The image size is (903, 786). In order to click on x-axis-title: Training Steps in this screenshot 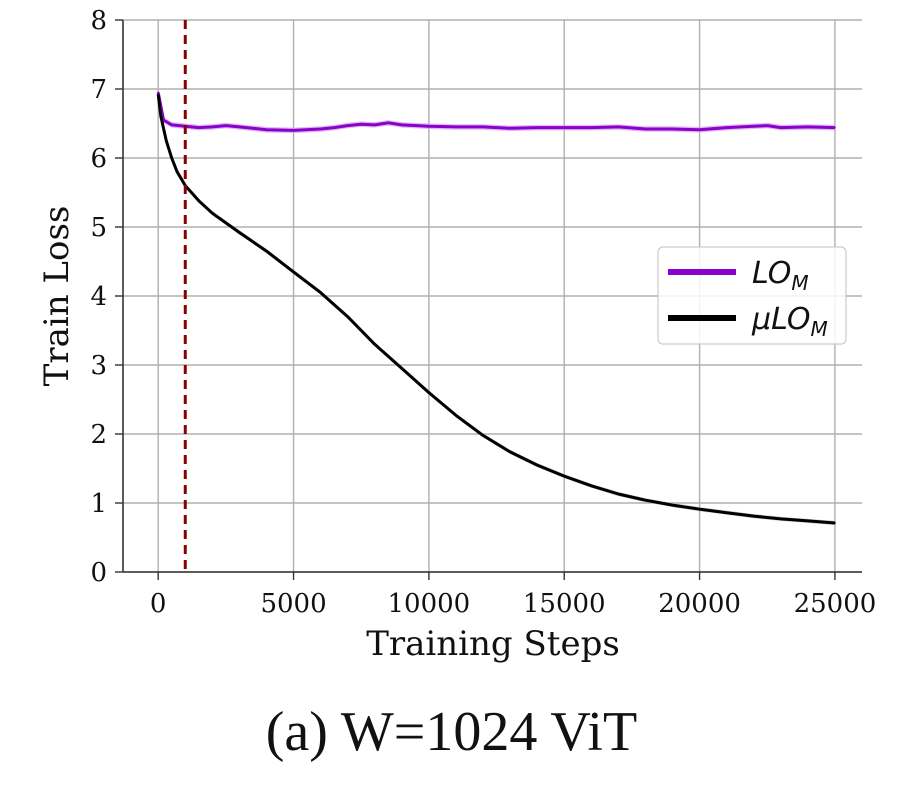, I will do `click(493, 644)`.